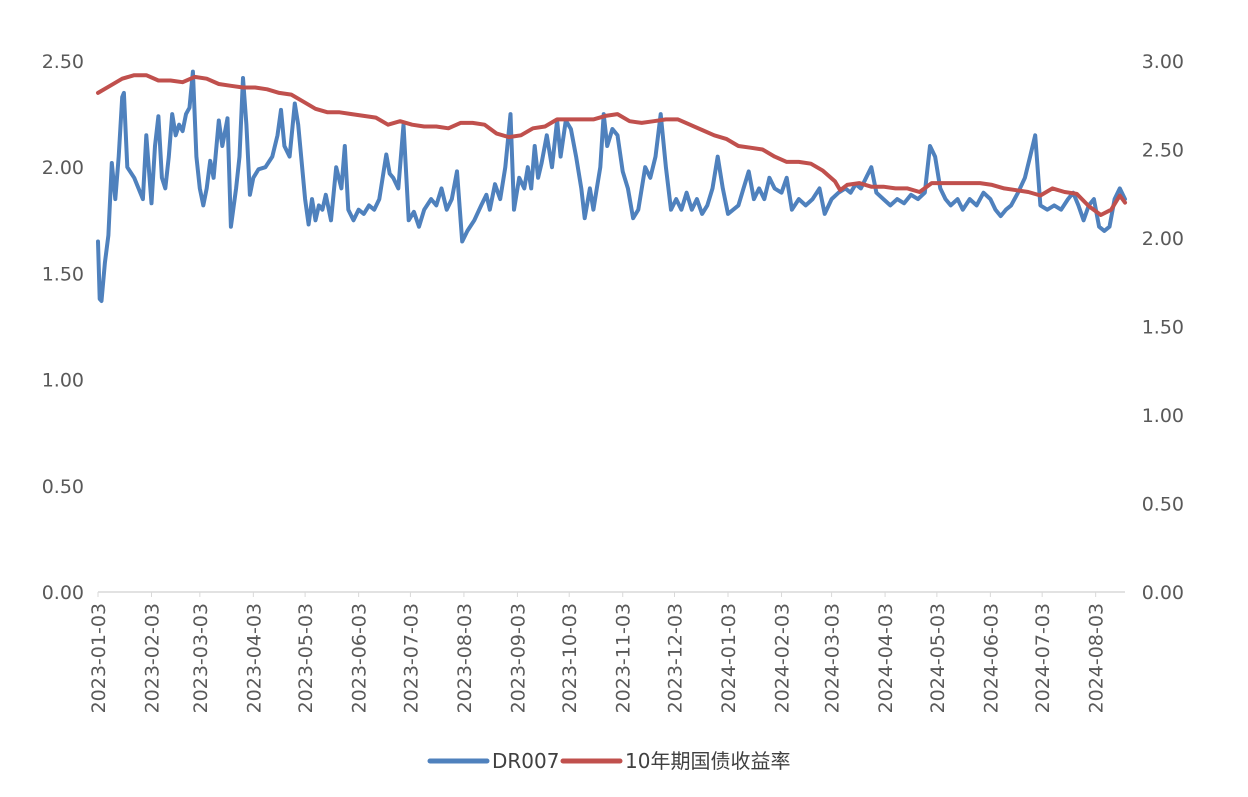  What do you see at coordinates (153, 658) in the screenshot?
I see `x-tick-label: 2023-02-03` at bounding box center [153, 658].